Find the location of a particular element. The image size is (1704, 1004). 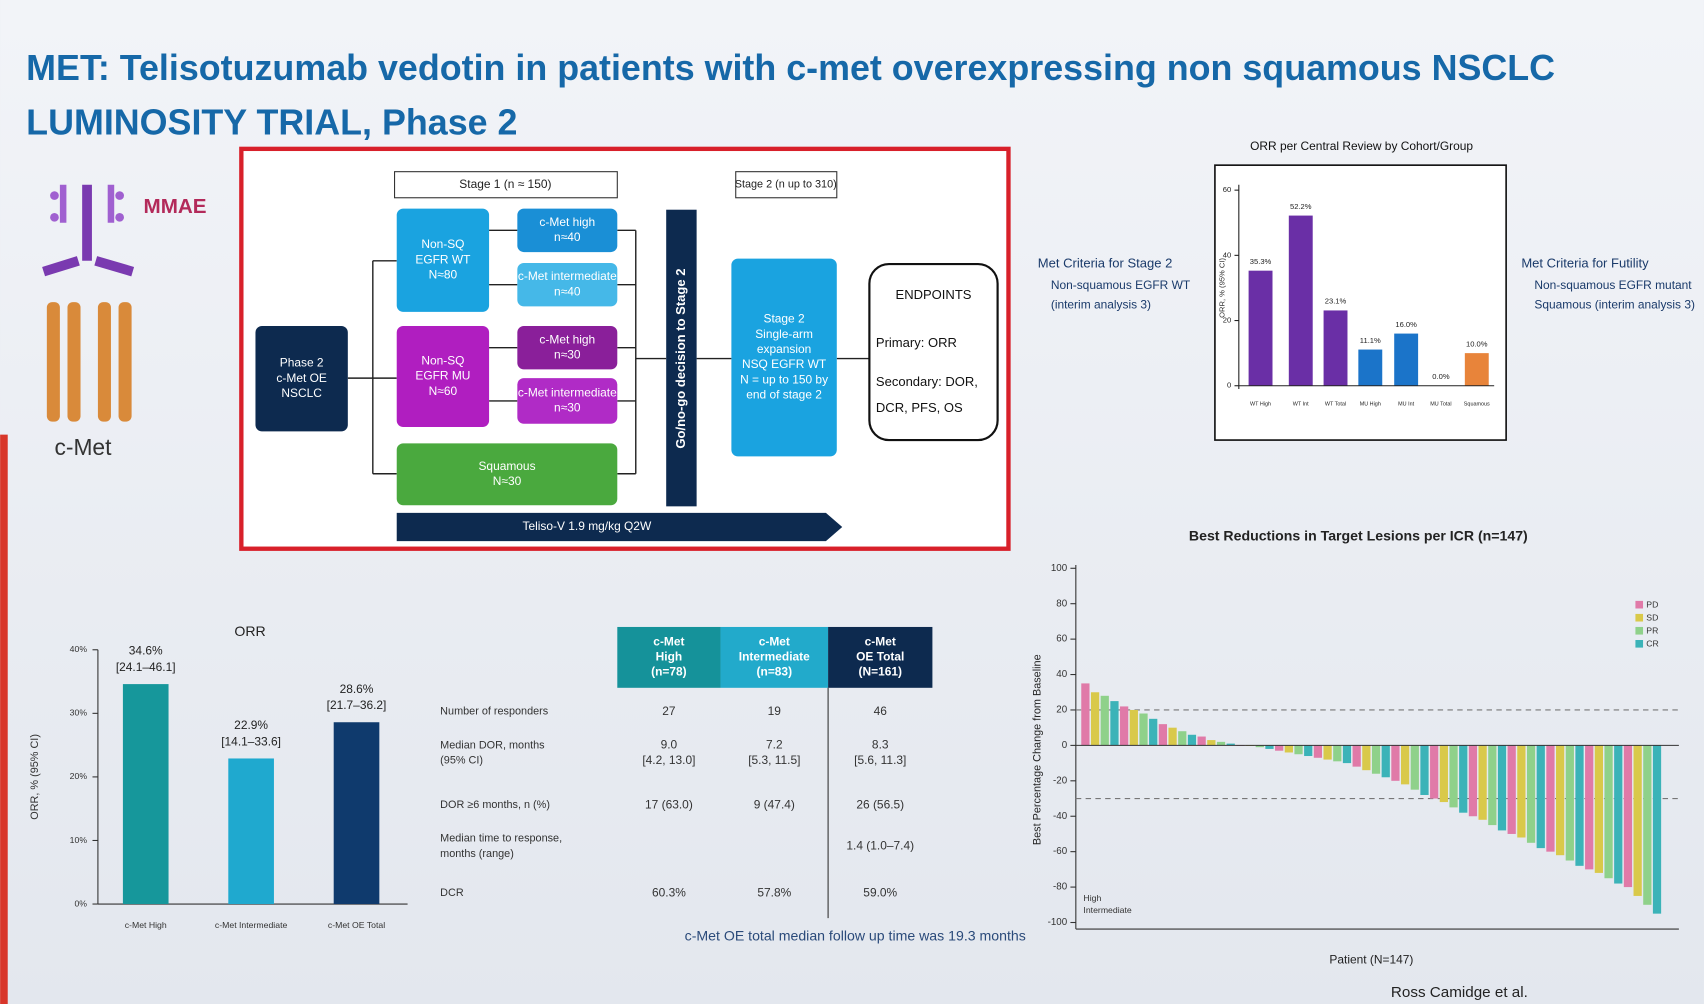

y-tick-label: -40 is located at coordinates (1060, 816).